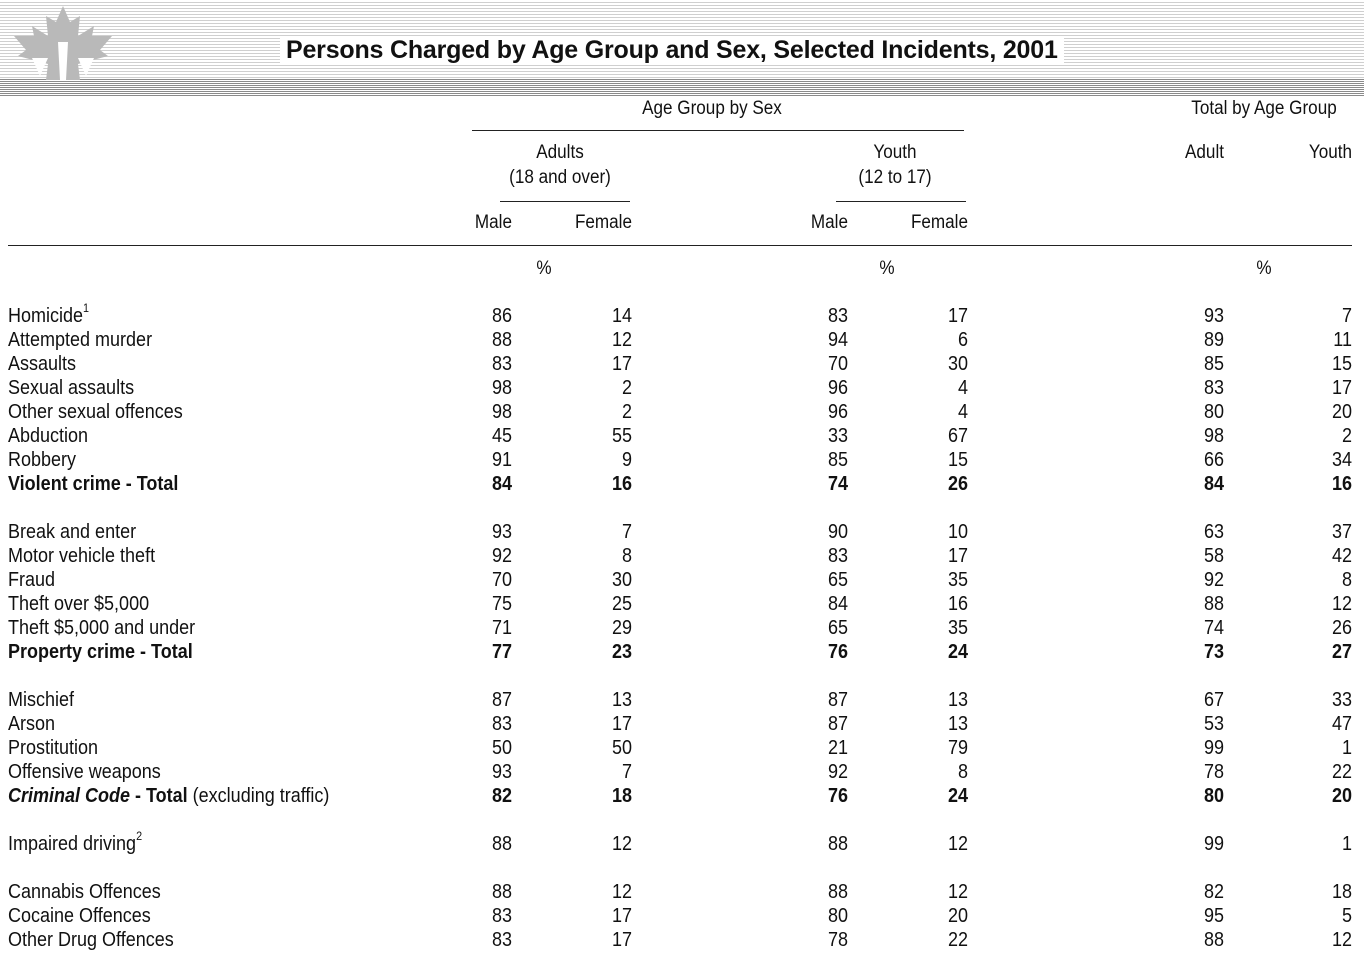 Image resolution: width=1364 pixels, height=959 pixels. What do you see at coordinates (682, 340) in the screenshot?
I see `table-row: Attempted murder 88 12 94 6 89 11` at bounding box center [682, 340].